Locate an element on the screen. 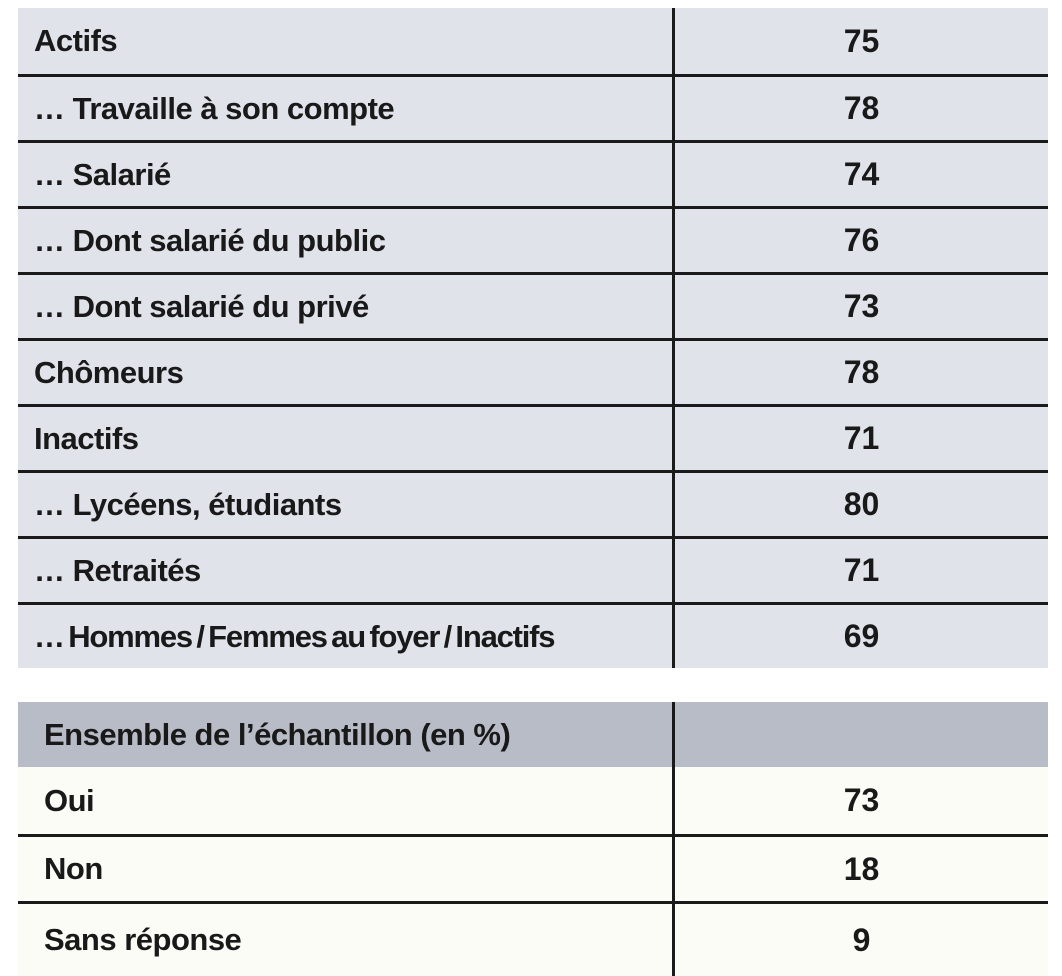  table-row: Actifs 75 is located at coordinates (533, 41).